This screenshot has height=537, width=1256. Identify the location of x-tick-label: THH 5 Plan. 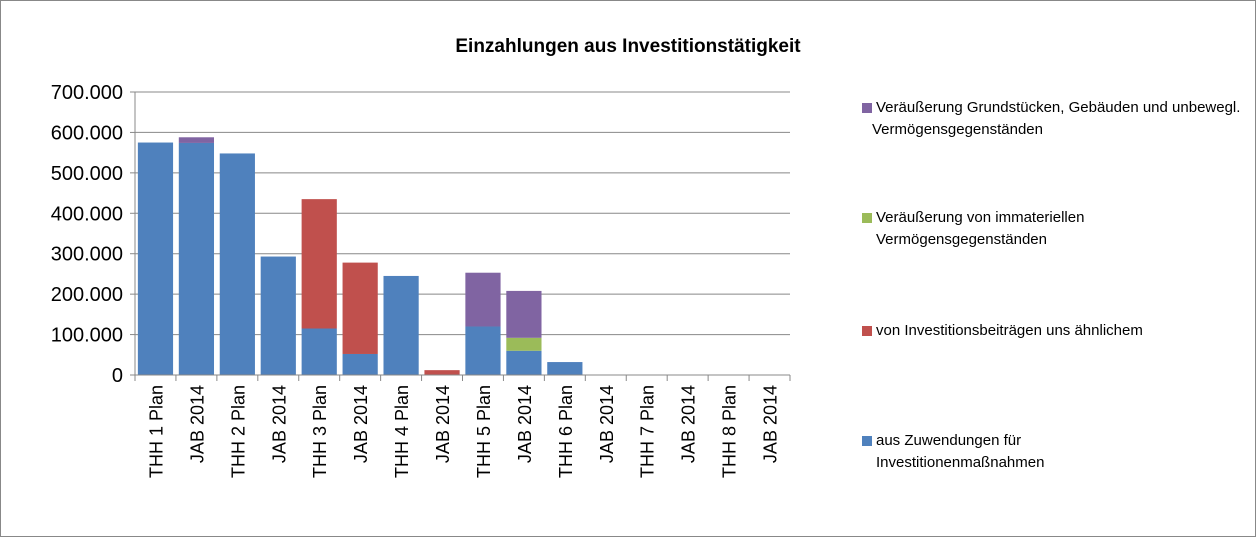
(484, 431).